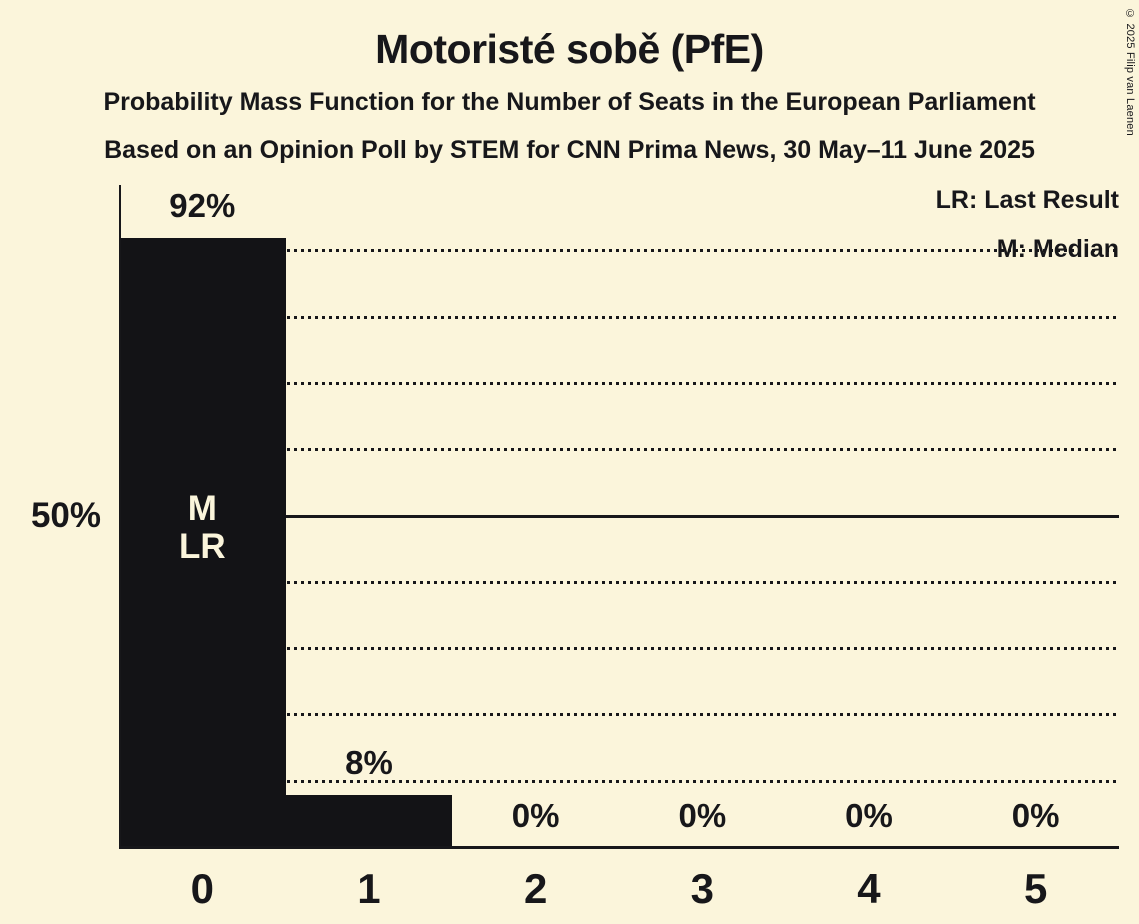 This screenshot has height=924, width=1139. What do you see at coordinates (619, 891) in the screenshot?
I see `x-axis-tick-labels: 0 1 2 3 4 5` at bounding box center [619, 891].